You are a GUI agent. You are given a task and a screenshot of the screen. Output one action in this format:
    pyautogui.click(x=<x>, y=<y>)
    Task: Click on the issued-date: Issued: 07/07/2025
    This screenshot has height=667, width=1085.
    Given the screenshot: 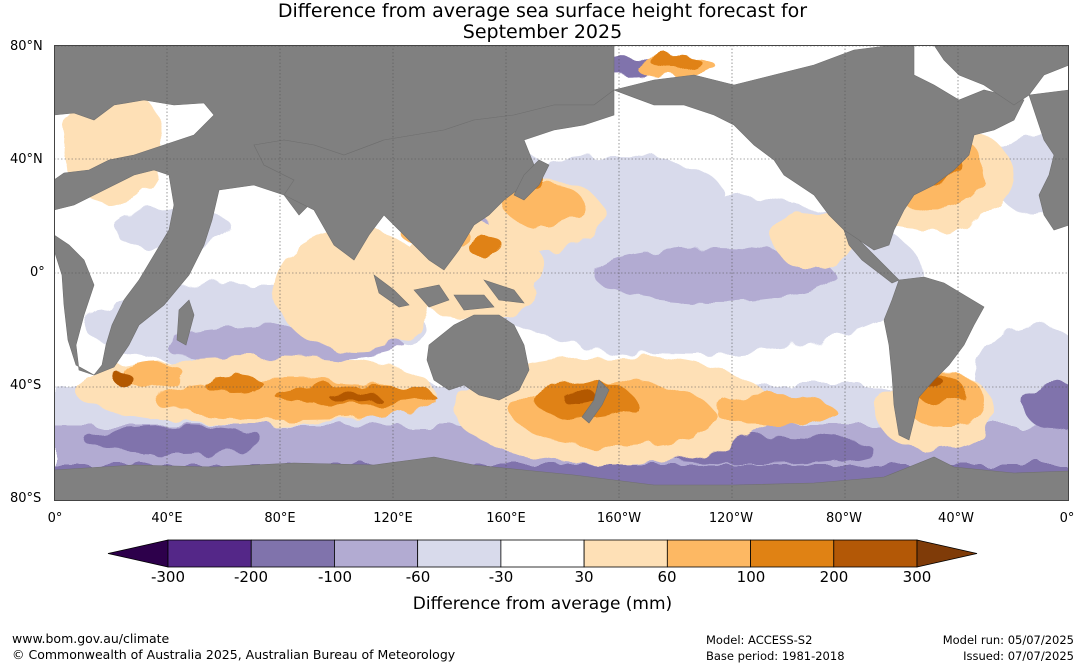 What is the action you would take?
    pyautogui.click(x=1018, y=656)
    